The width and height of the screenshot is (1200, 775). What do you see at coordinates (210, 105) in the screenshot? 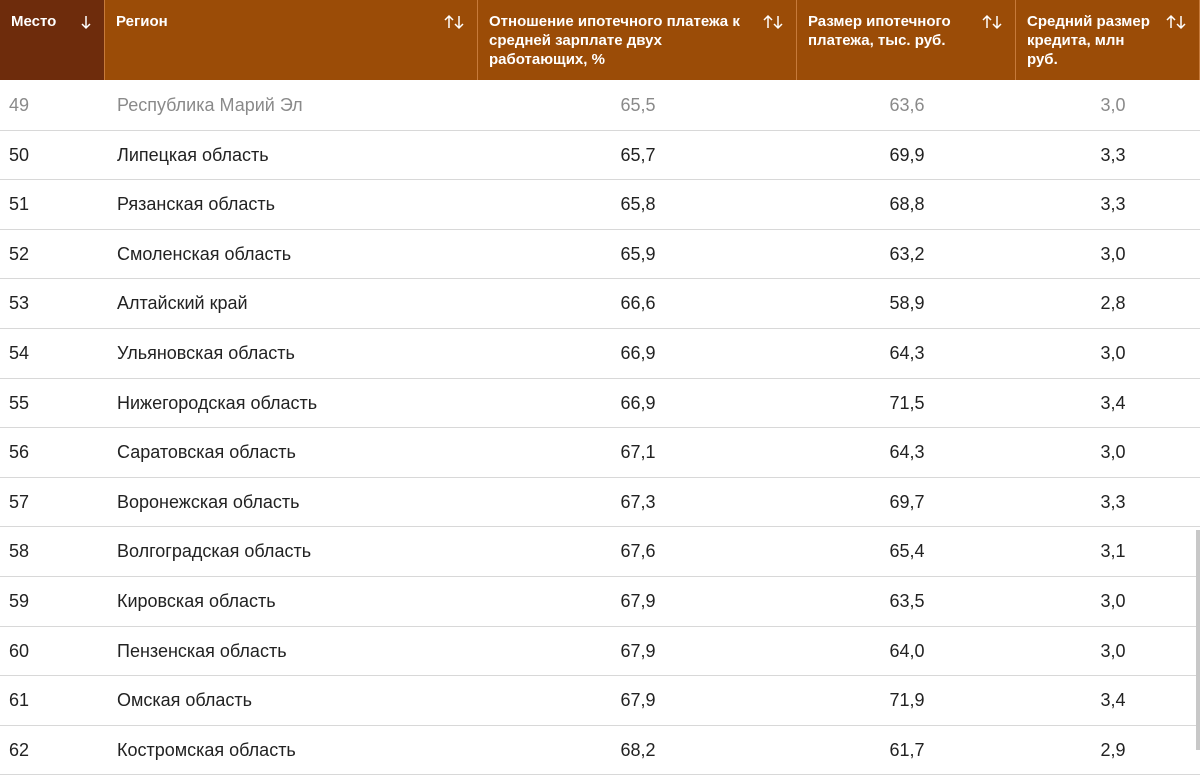
I see `region: Республика Марий Эл` at bounding box center [210, 105].